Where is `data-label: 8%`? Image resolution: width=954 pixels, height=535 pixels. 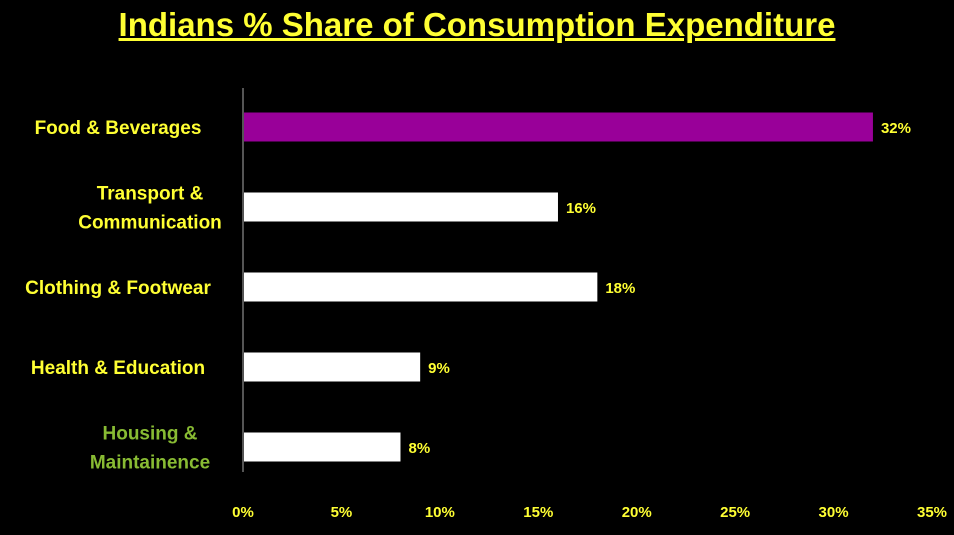 data-label: 8% is located at coordinates (419, 448).